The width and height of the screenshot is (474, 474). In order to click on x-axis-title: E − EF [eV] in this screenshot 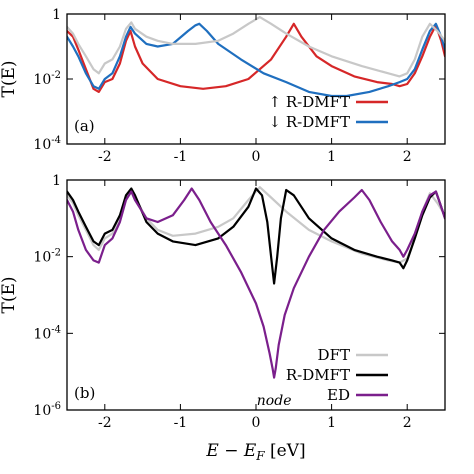, I will do `click(255, 452)`.